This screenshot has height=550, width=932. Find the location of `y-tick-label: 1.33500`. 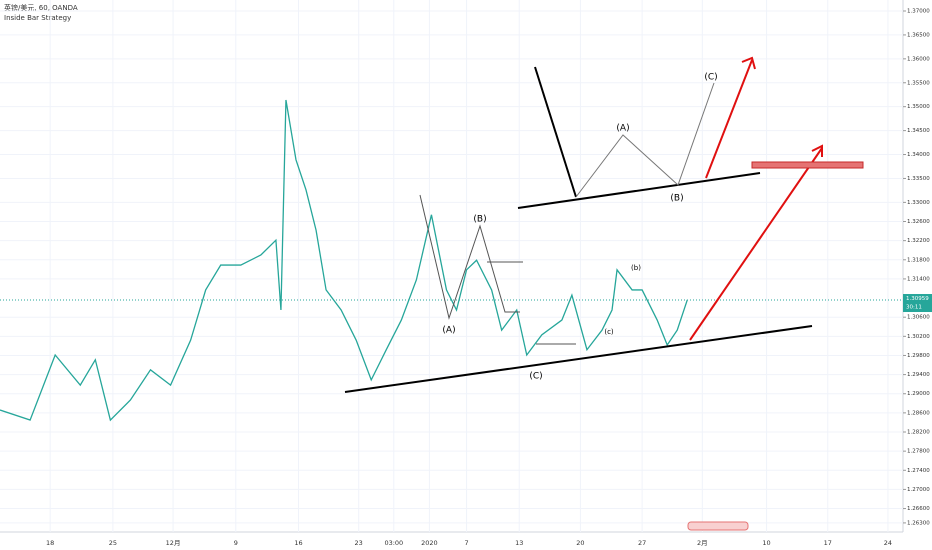

y-tick-label: 1.33500 is located at coordinates (918, 179).